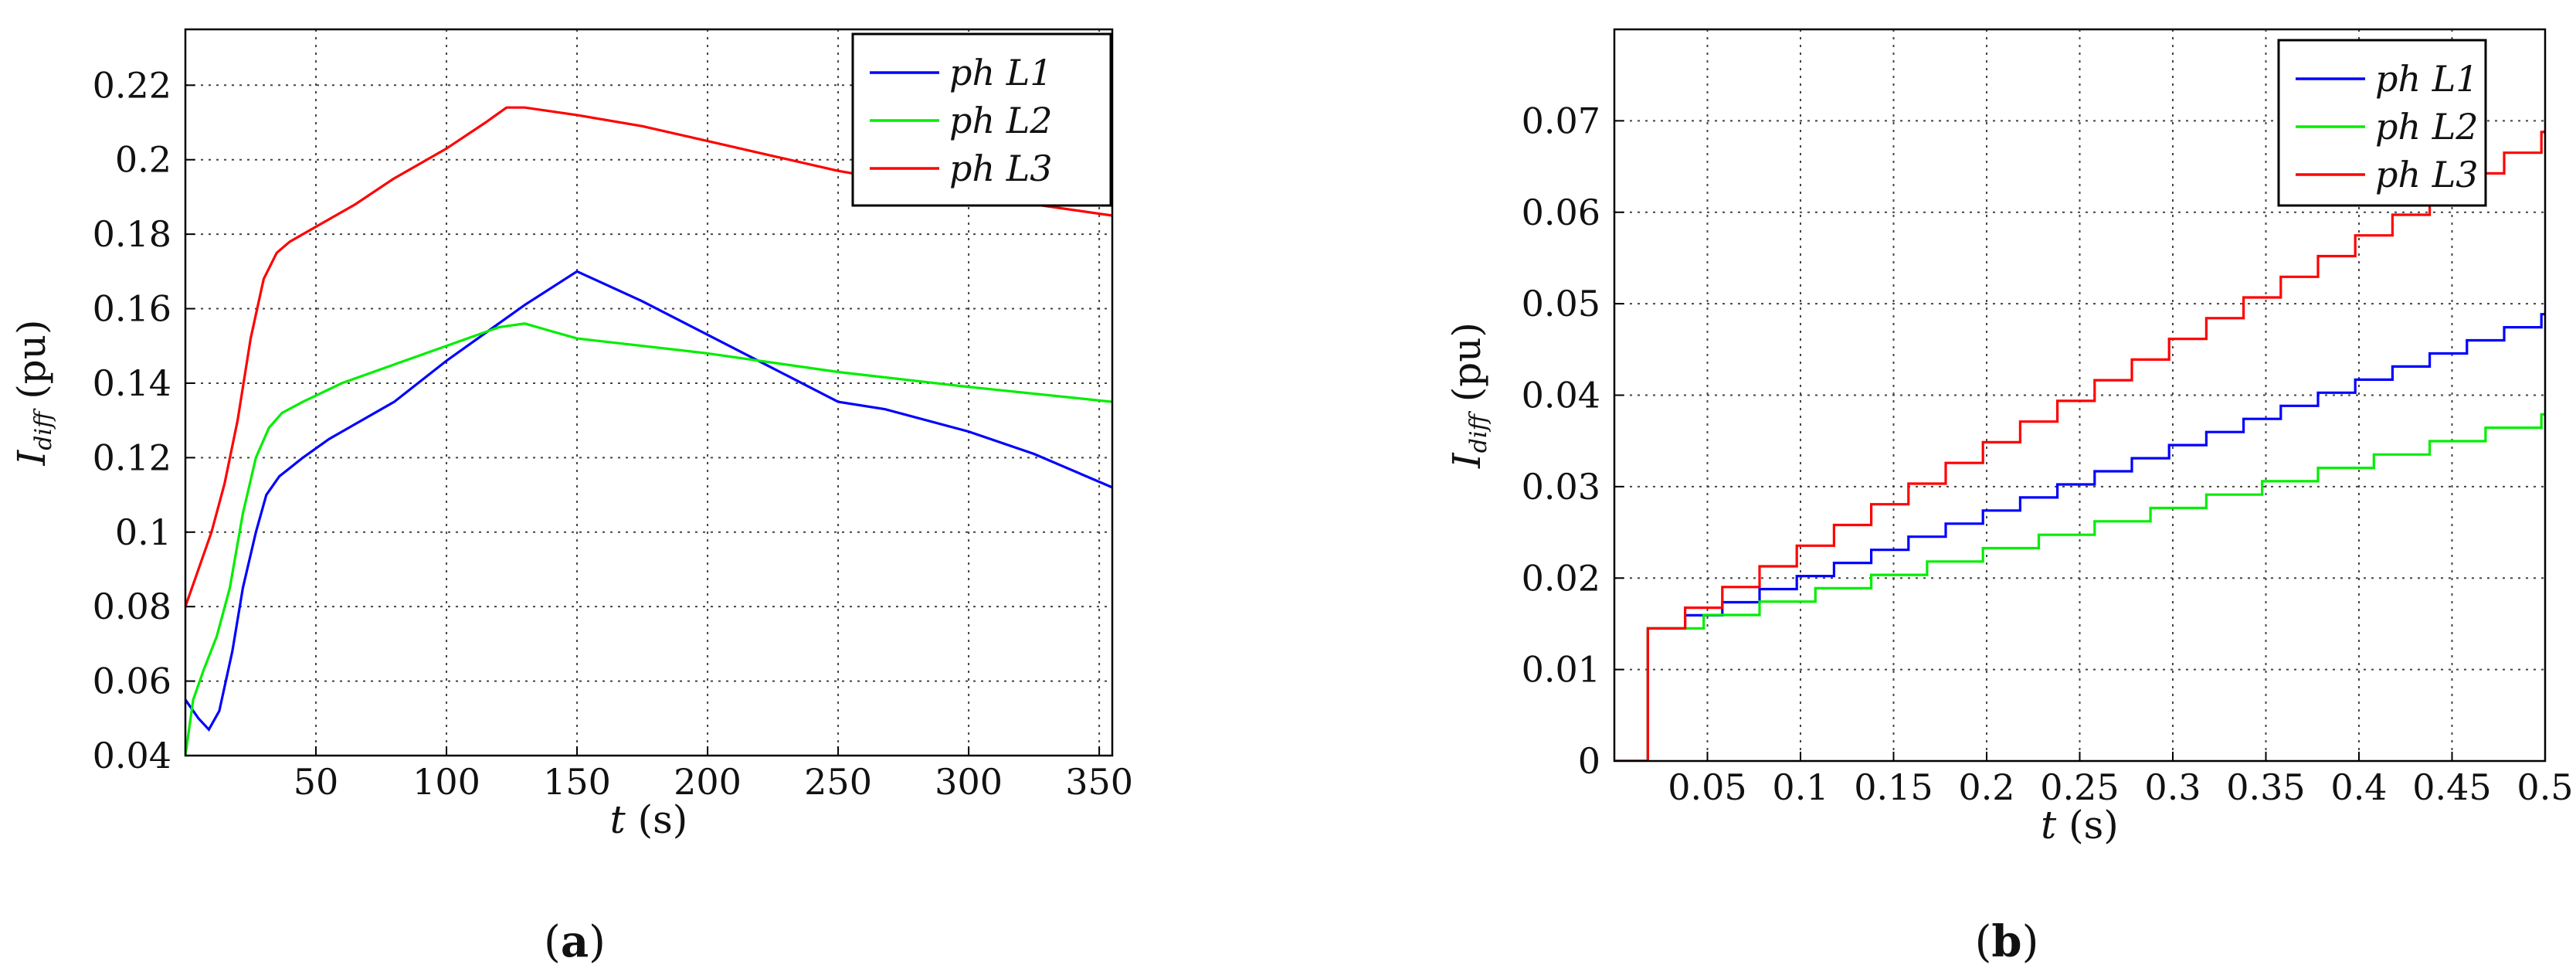  I want to click on chart-a-y-tick-label: 0.16, so click(132, 309).